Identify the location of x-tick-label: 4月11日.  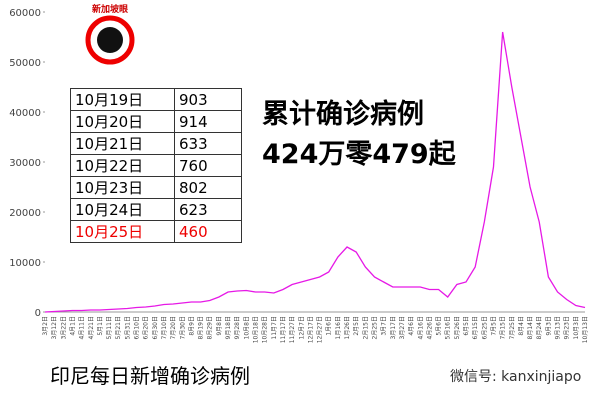
(82, 327).